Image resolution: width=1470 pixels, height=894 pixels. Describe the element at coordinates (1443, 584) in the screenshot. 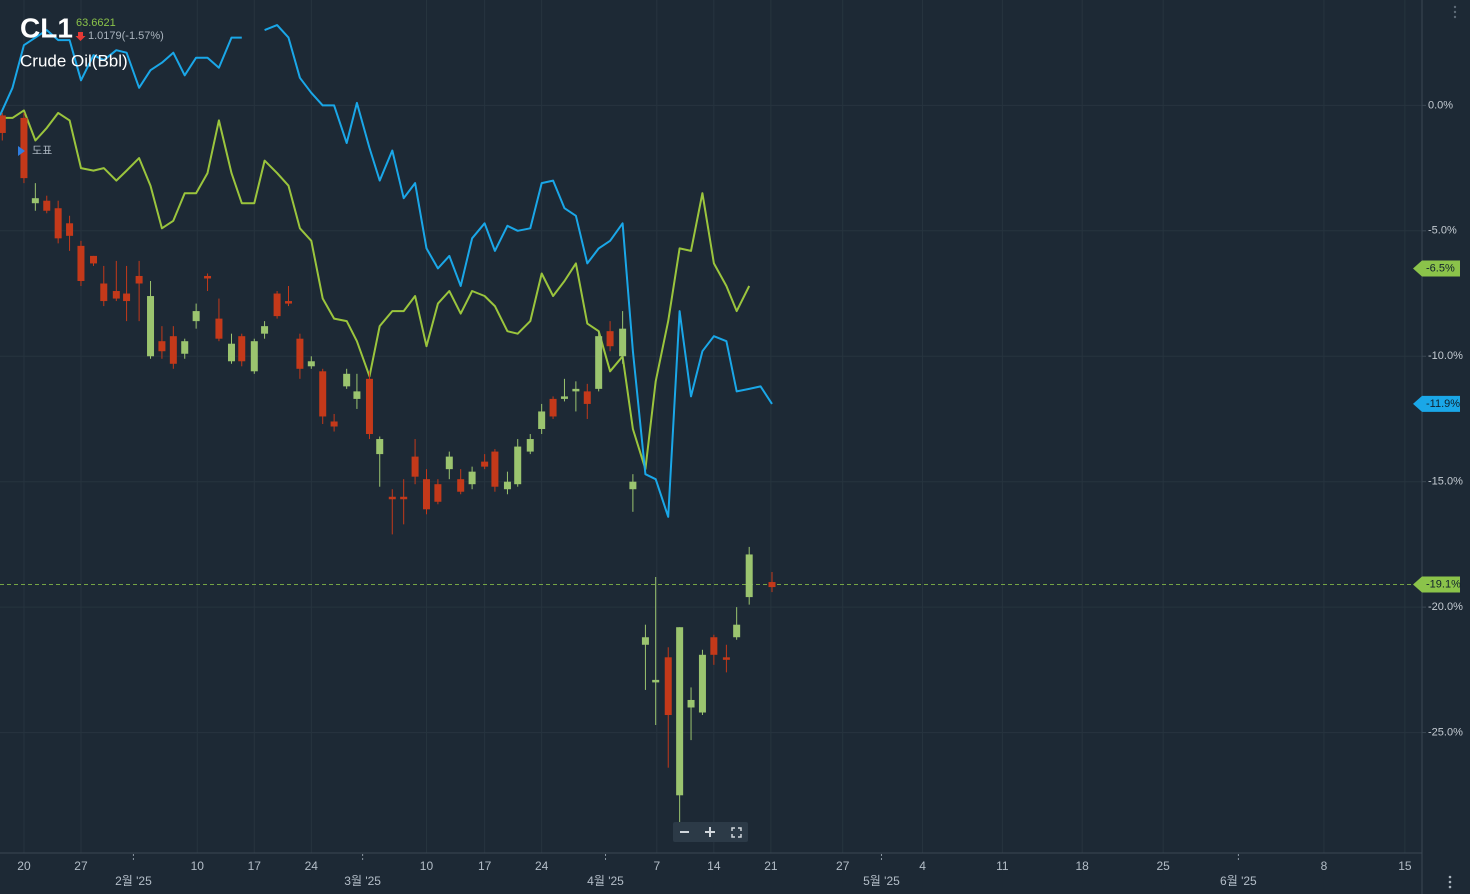

I see `price-tag-label: -19.1%` at that location.